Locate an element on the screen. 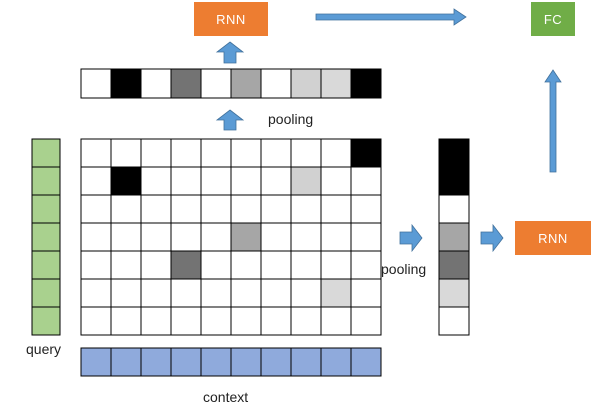  context-label: context is located at coordinates (226, 397).